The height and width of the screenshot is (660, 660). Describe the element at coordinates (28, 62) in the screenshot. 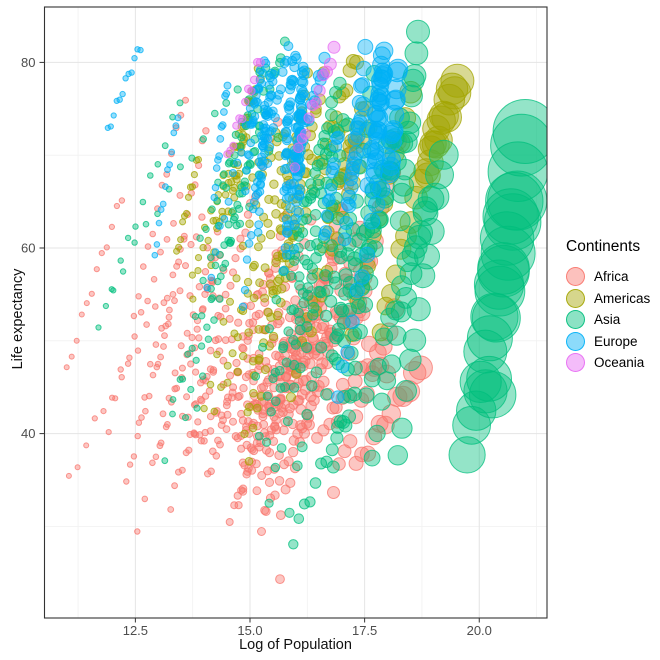

I see `y-tick-label: 80` at that location.